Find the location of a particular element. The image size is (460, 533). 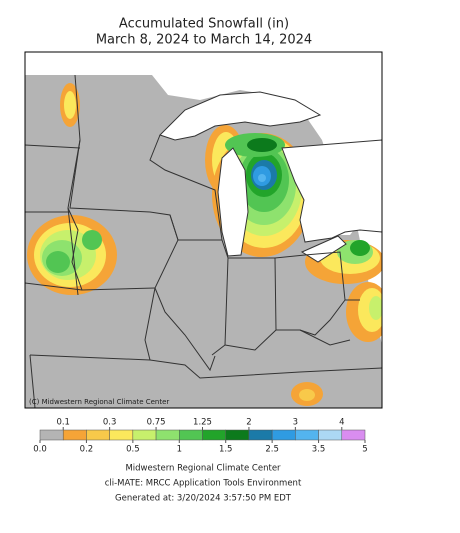

map-subtitle: March 8, 2024 to March 14, 2024 is located at coordinates (204, 40).